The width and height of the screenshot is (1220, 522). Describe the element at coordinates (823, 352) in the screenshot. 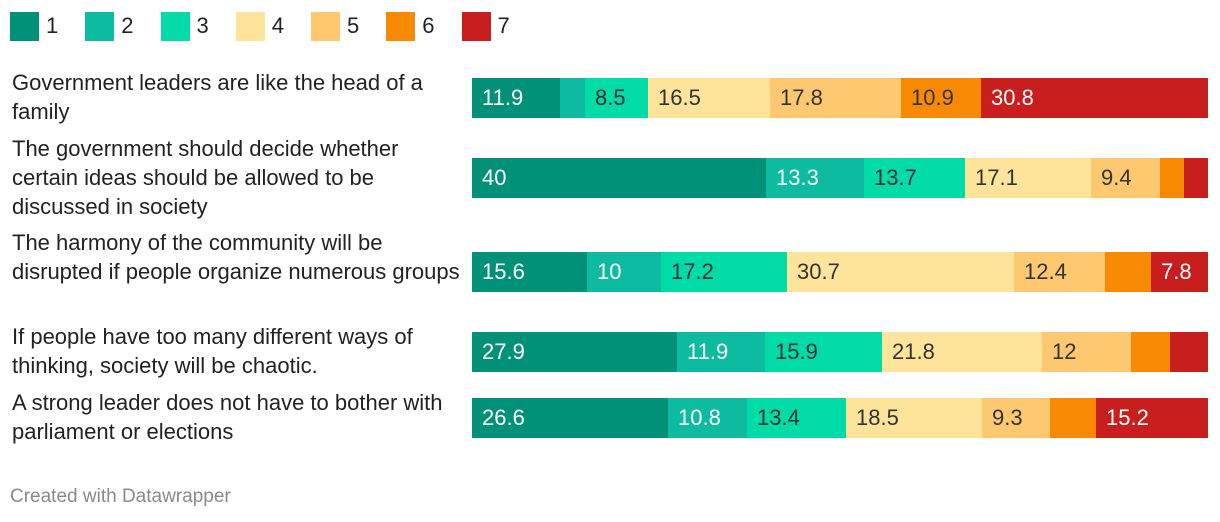

I see `bar-segment: 15.9` at that location.